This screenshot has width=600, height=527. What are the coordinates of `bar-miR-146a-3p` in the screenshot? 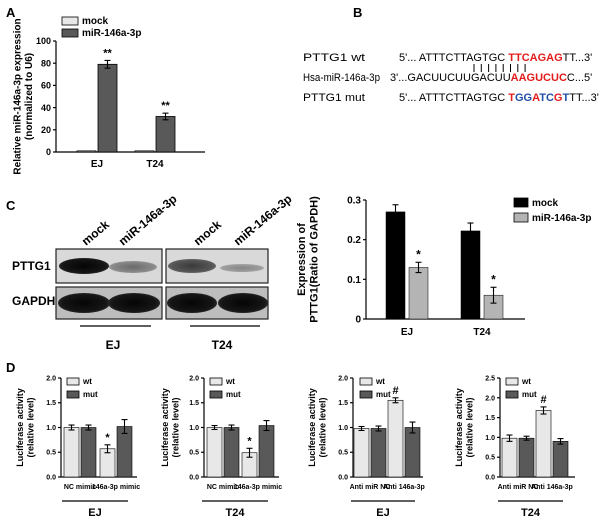 It's located at (165, 134).